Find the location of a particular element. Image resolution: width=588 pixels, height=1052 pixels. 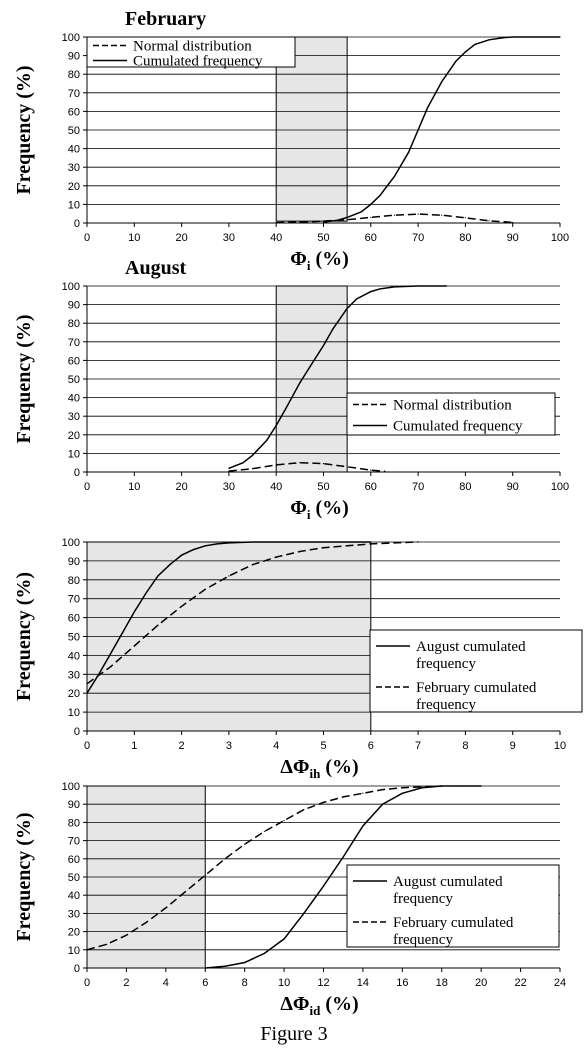

x-tick-label: 5 is located at coordinates (323, 746).